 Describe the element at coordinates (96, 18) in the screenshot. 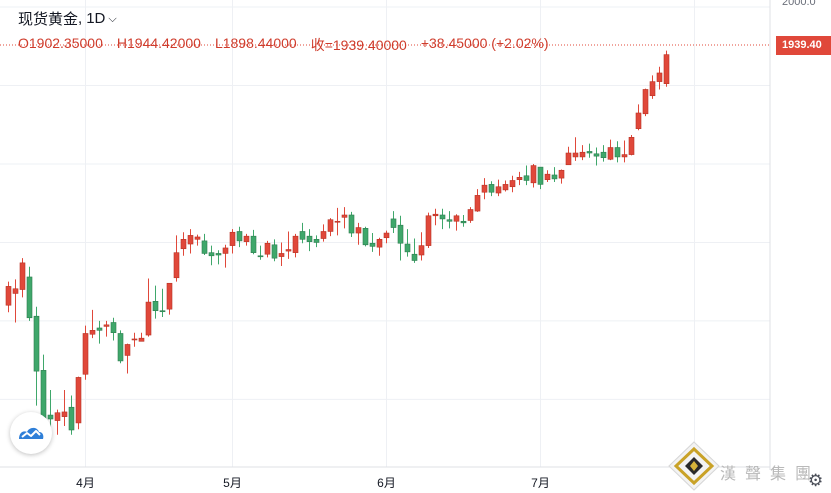

I see `interval-label: 1D` at that location.